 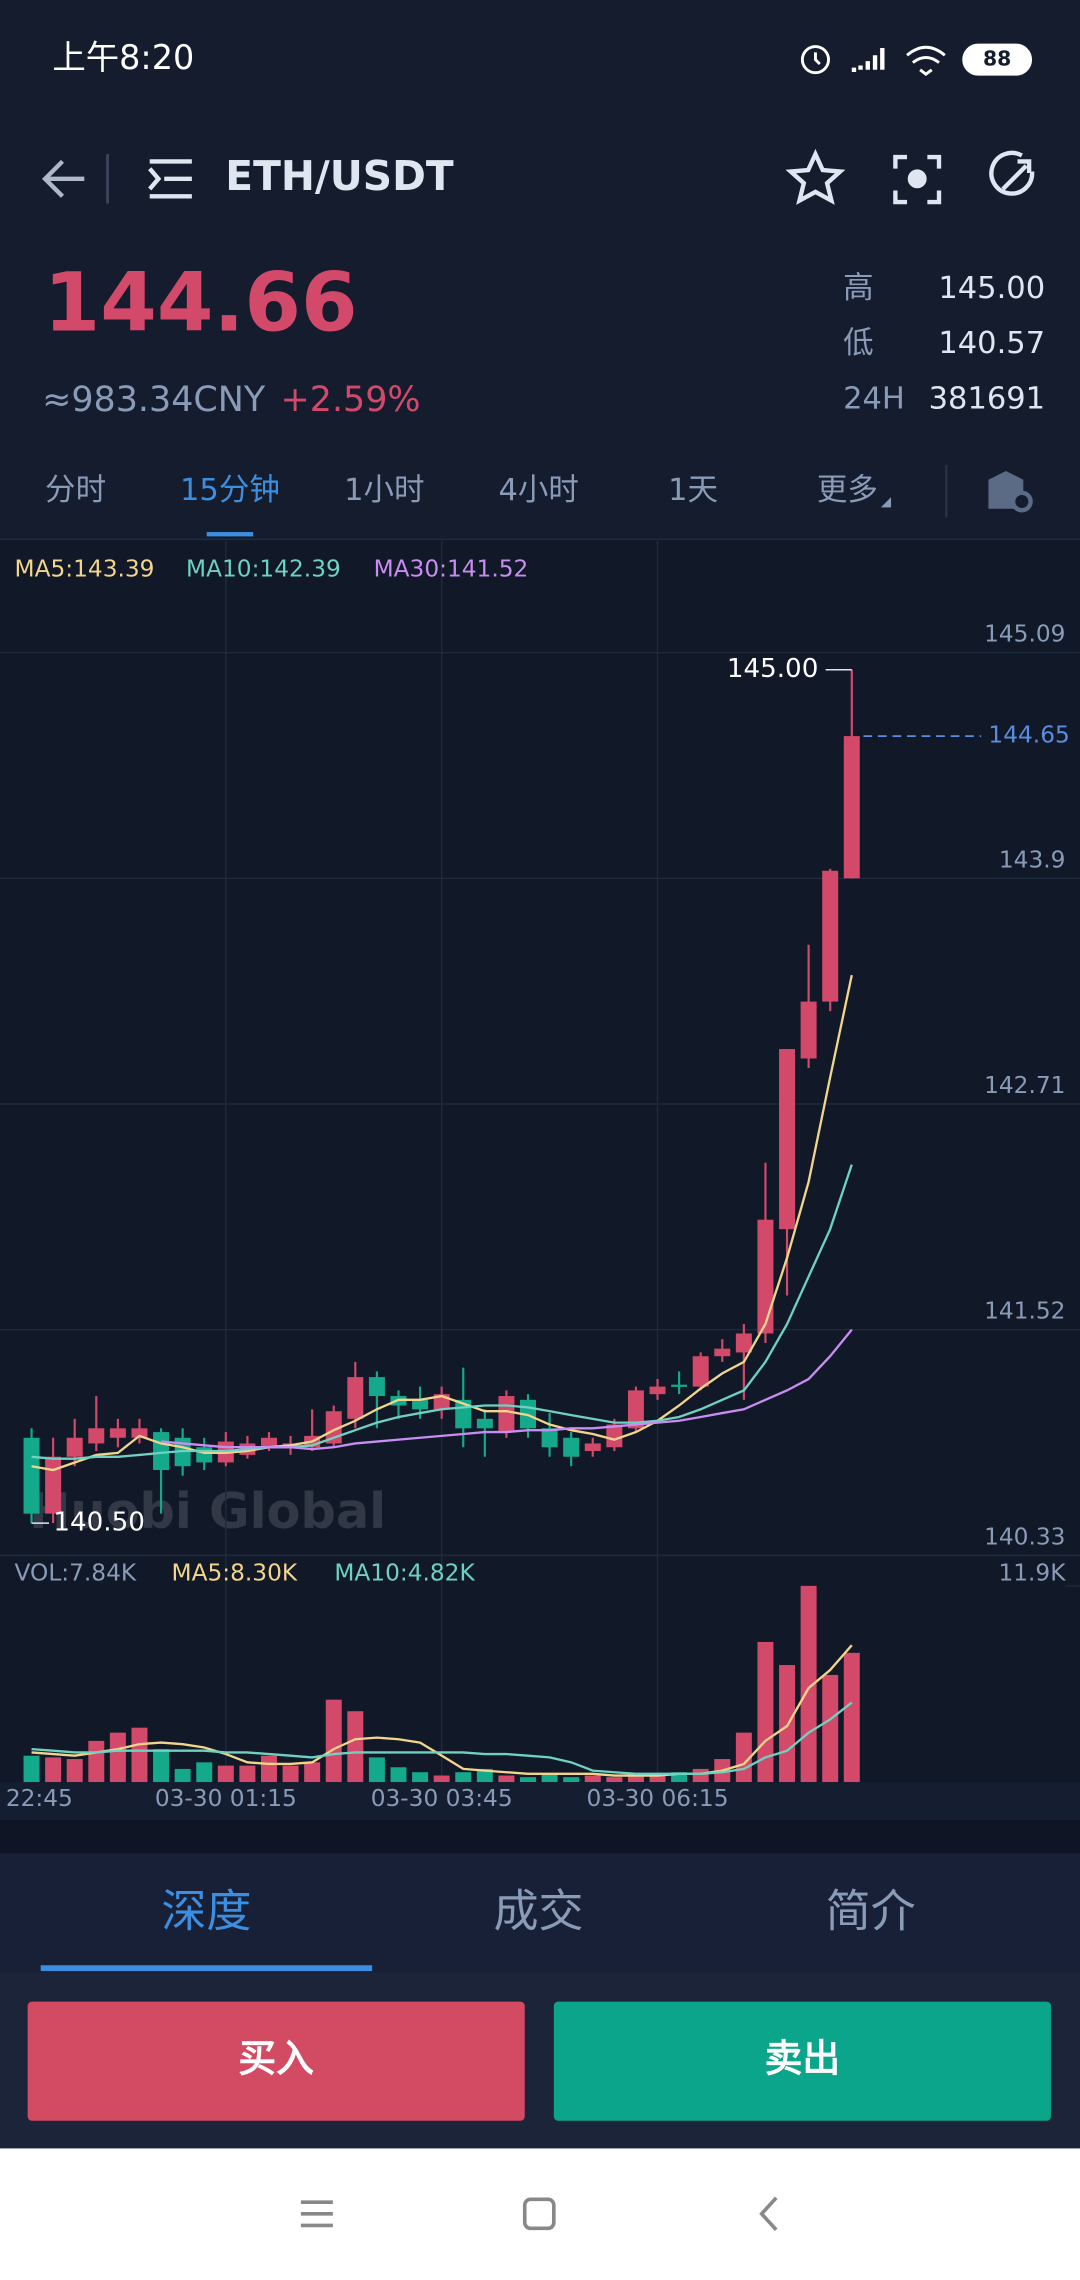 I want to click on stat-value: 140.57, so click(x=991, y=343).